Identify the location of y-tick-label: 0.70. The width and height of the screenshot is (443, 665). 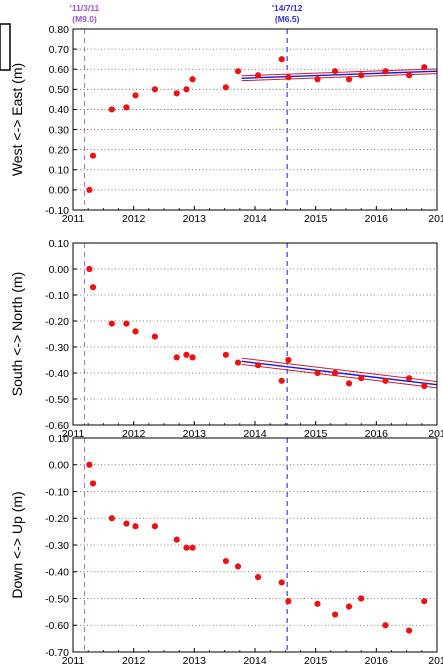
(59, 50).